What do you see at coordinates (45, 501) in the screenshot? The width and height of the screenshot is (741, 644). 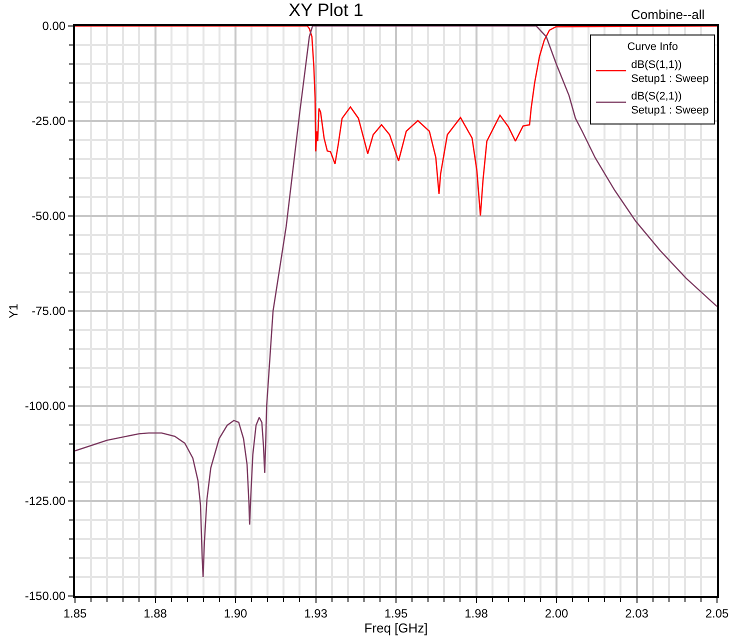 I see `y-tick-label: -125.00` at bounding box center [45, 501].